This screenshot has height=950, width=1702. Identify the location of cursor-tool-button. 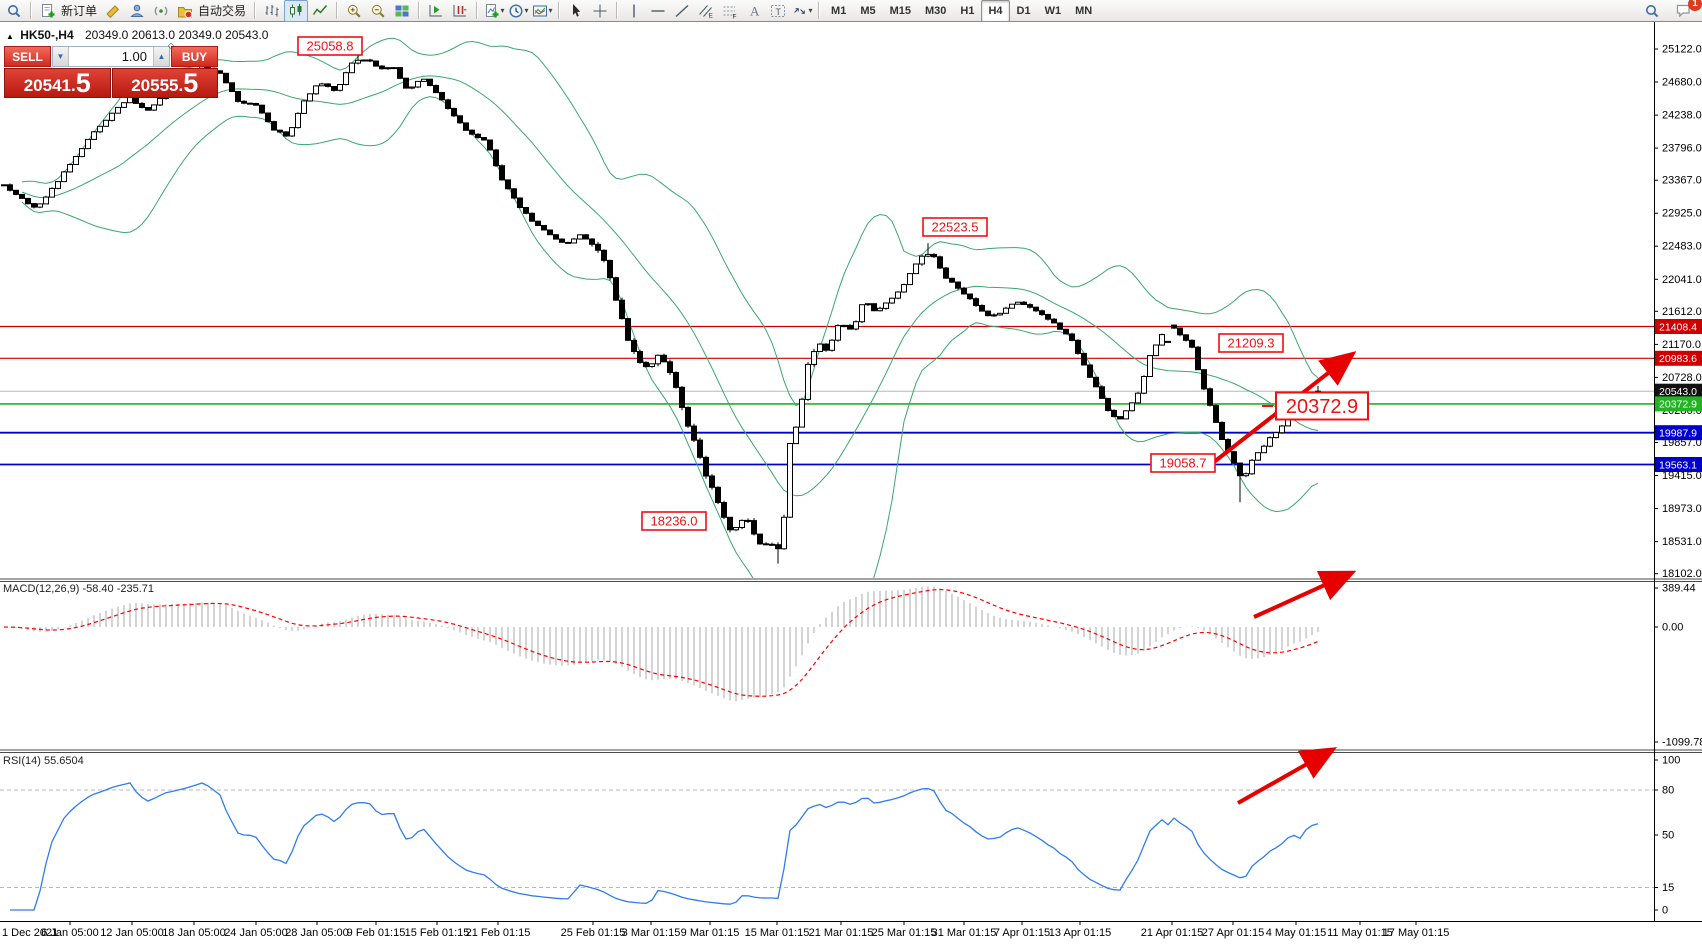
(576, 11).